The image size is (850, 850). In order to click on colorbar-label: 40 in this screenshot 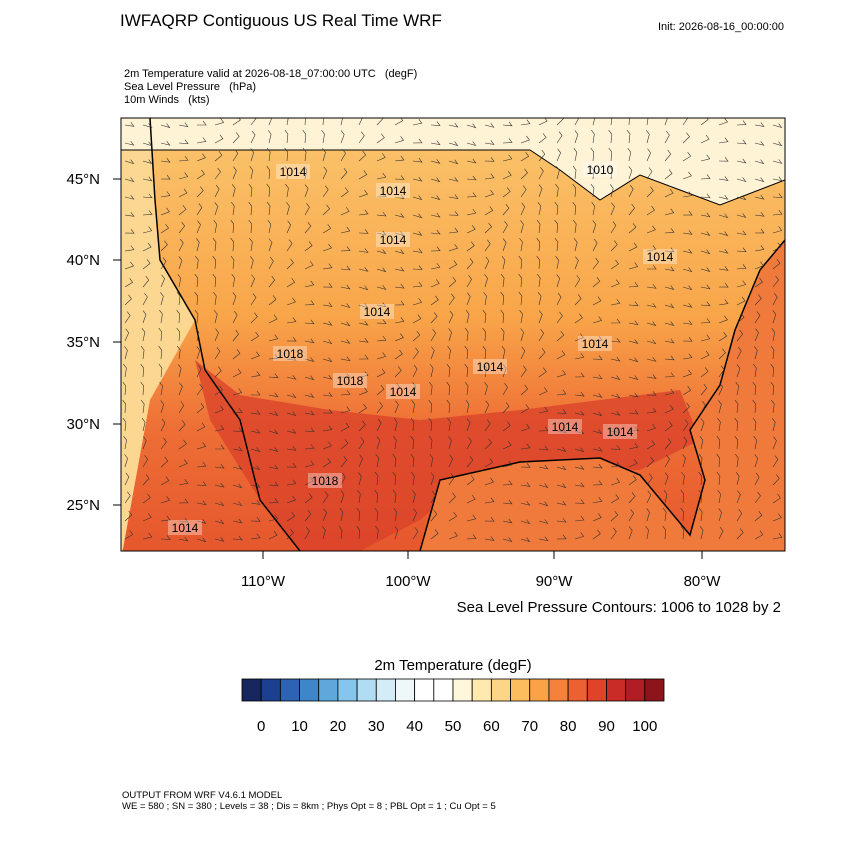, I will do `click(414, 726)`.